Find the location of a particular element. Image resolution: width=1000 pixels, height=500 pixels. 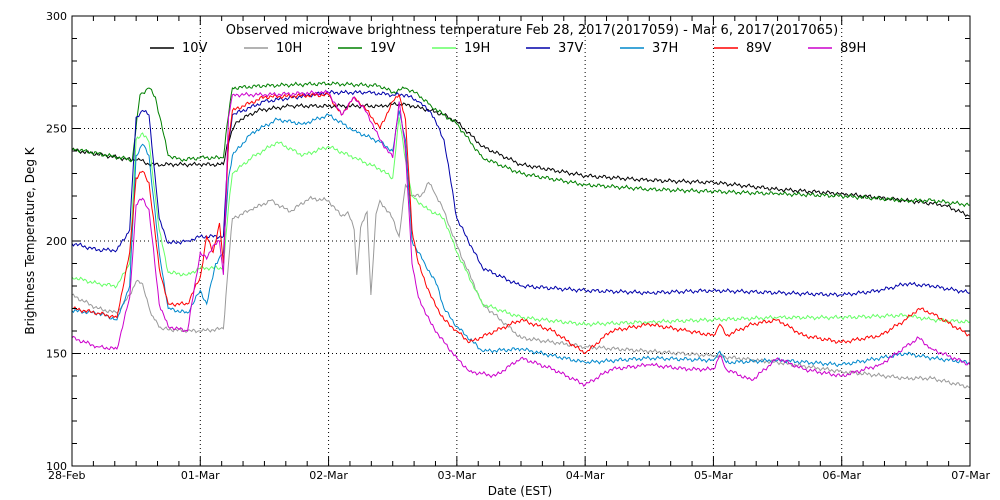

y-axis-label: Brightness Temperature, Deg K is located at coordinates (30, 240).